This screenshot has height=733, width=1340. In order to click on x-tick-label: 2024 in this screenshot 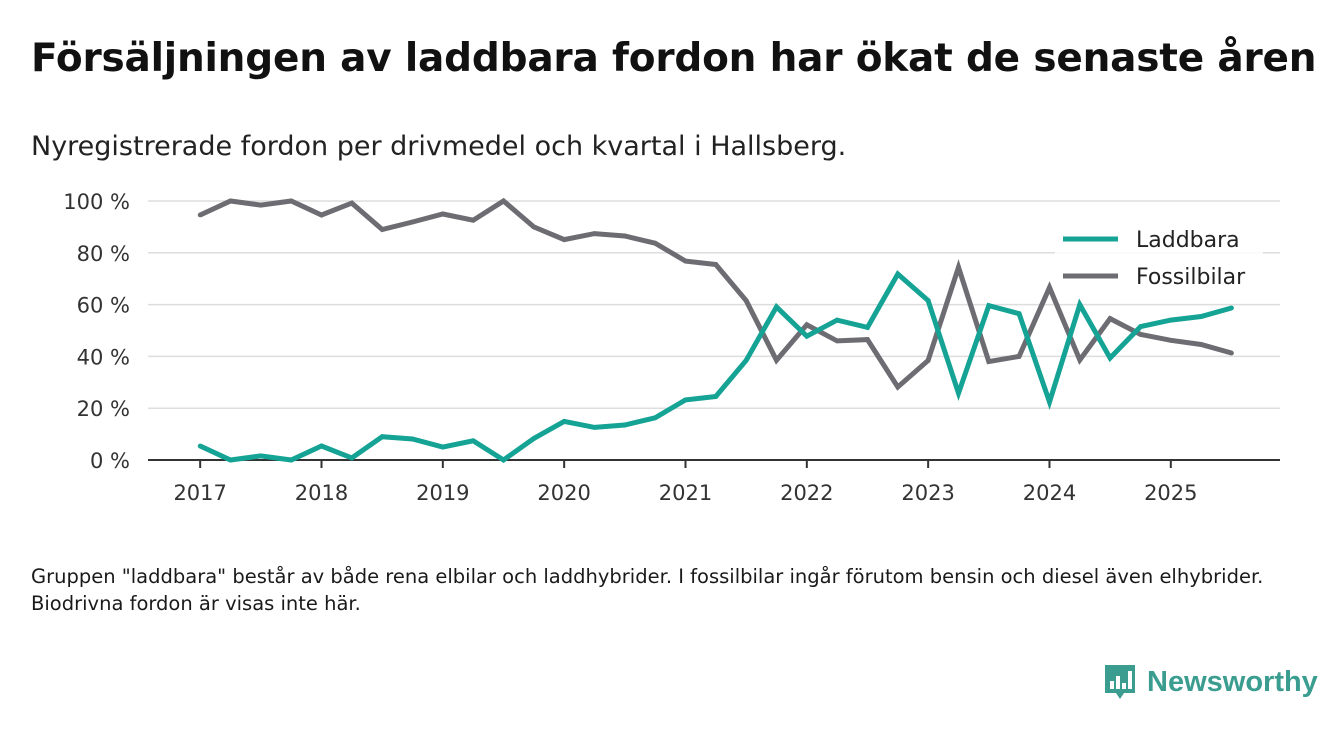, I will do `click(1049, 493)`.